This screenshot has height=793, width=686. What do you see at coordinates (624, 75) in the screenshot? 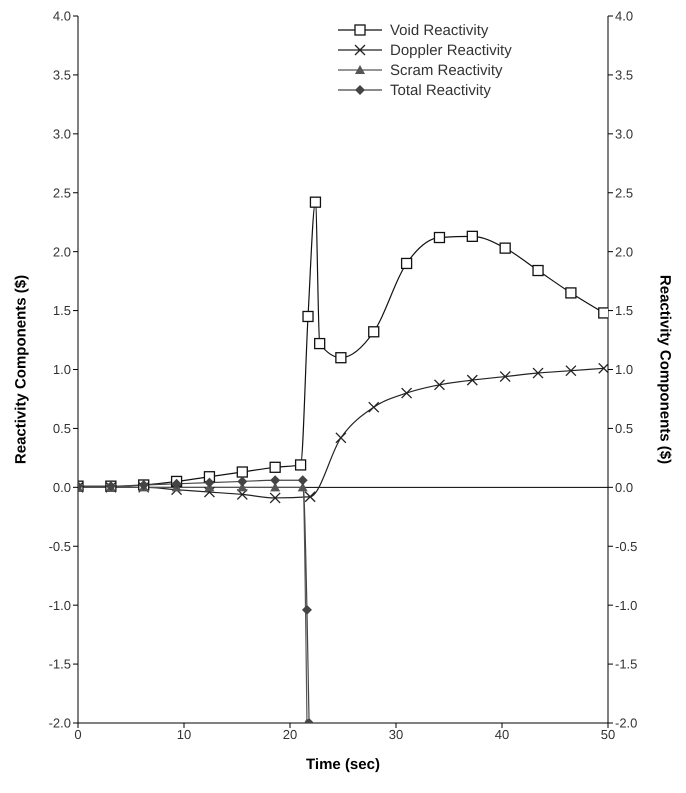
I see `y2-tick-label: 3.5` at bounding box center [624, 75].